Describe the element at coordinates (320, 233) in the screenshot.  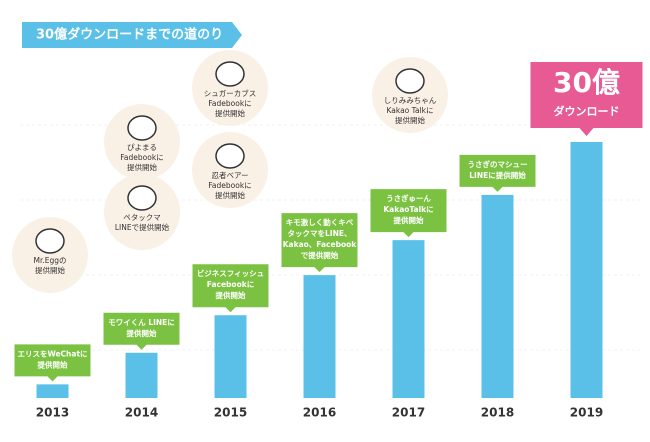
I see `milestone-label: タックマをLINE、` at that location.